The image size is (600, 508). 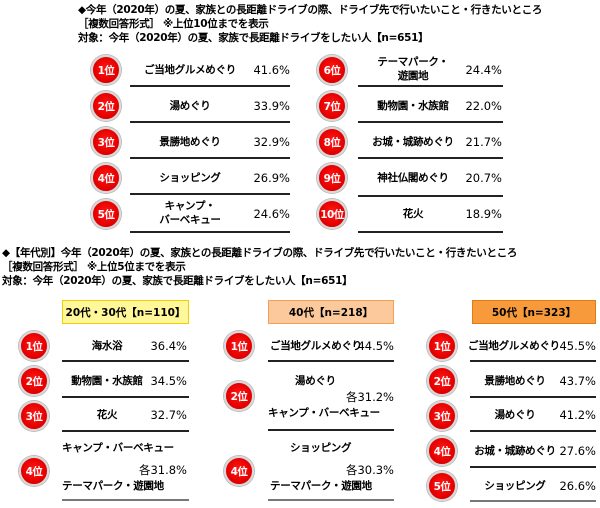 I want to click on ranking-percent: 各30.3%, so click(x=369, y=470).